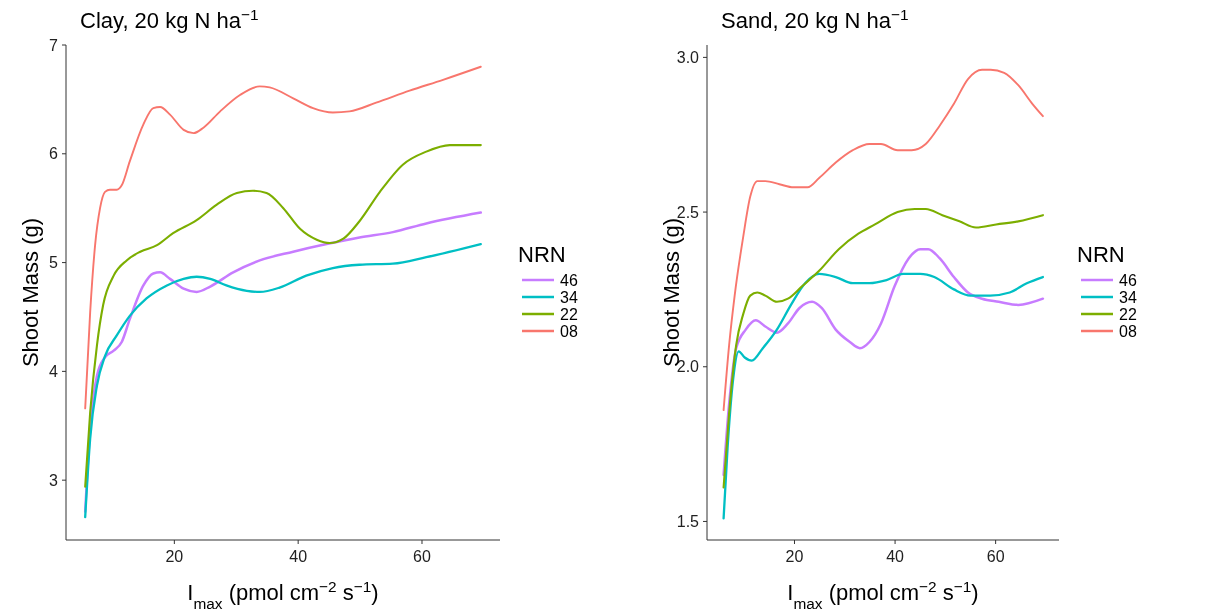 This screenshot has height=609, width=1229. What do you see at coordinates (688, 57) in the screenshot?
I see `y-tick-label: 3.0` at bounding box center [688, 57].